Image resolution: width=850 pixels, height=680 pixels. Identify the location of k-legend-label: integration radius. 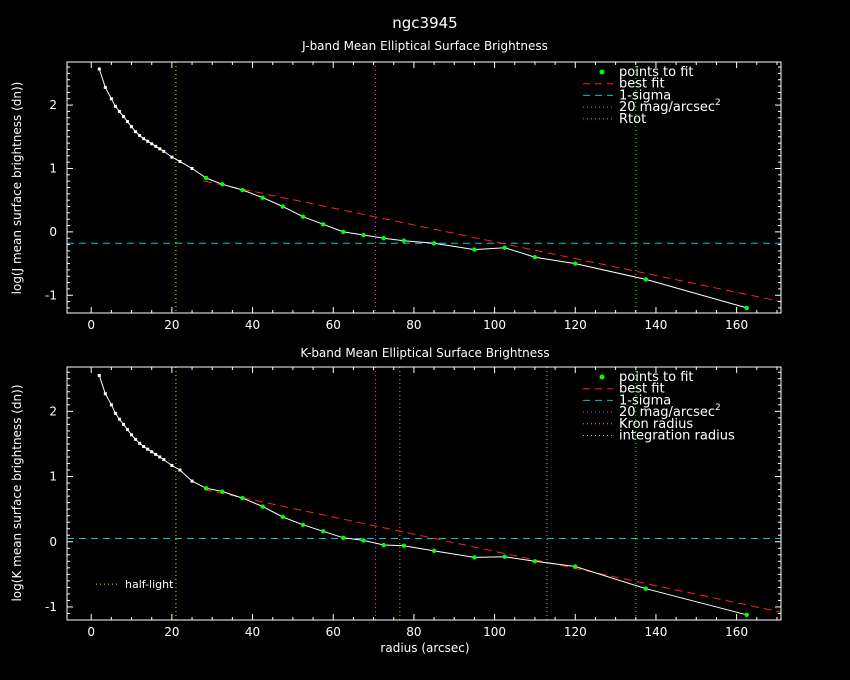
(677, 436).